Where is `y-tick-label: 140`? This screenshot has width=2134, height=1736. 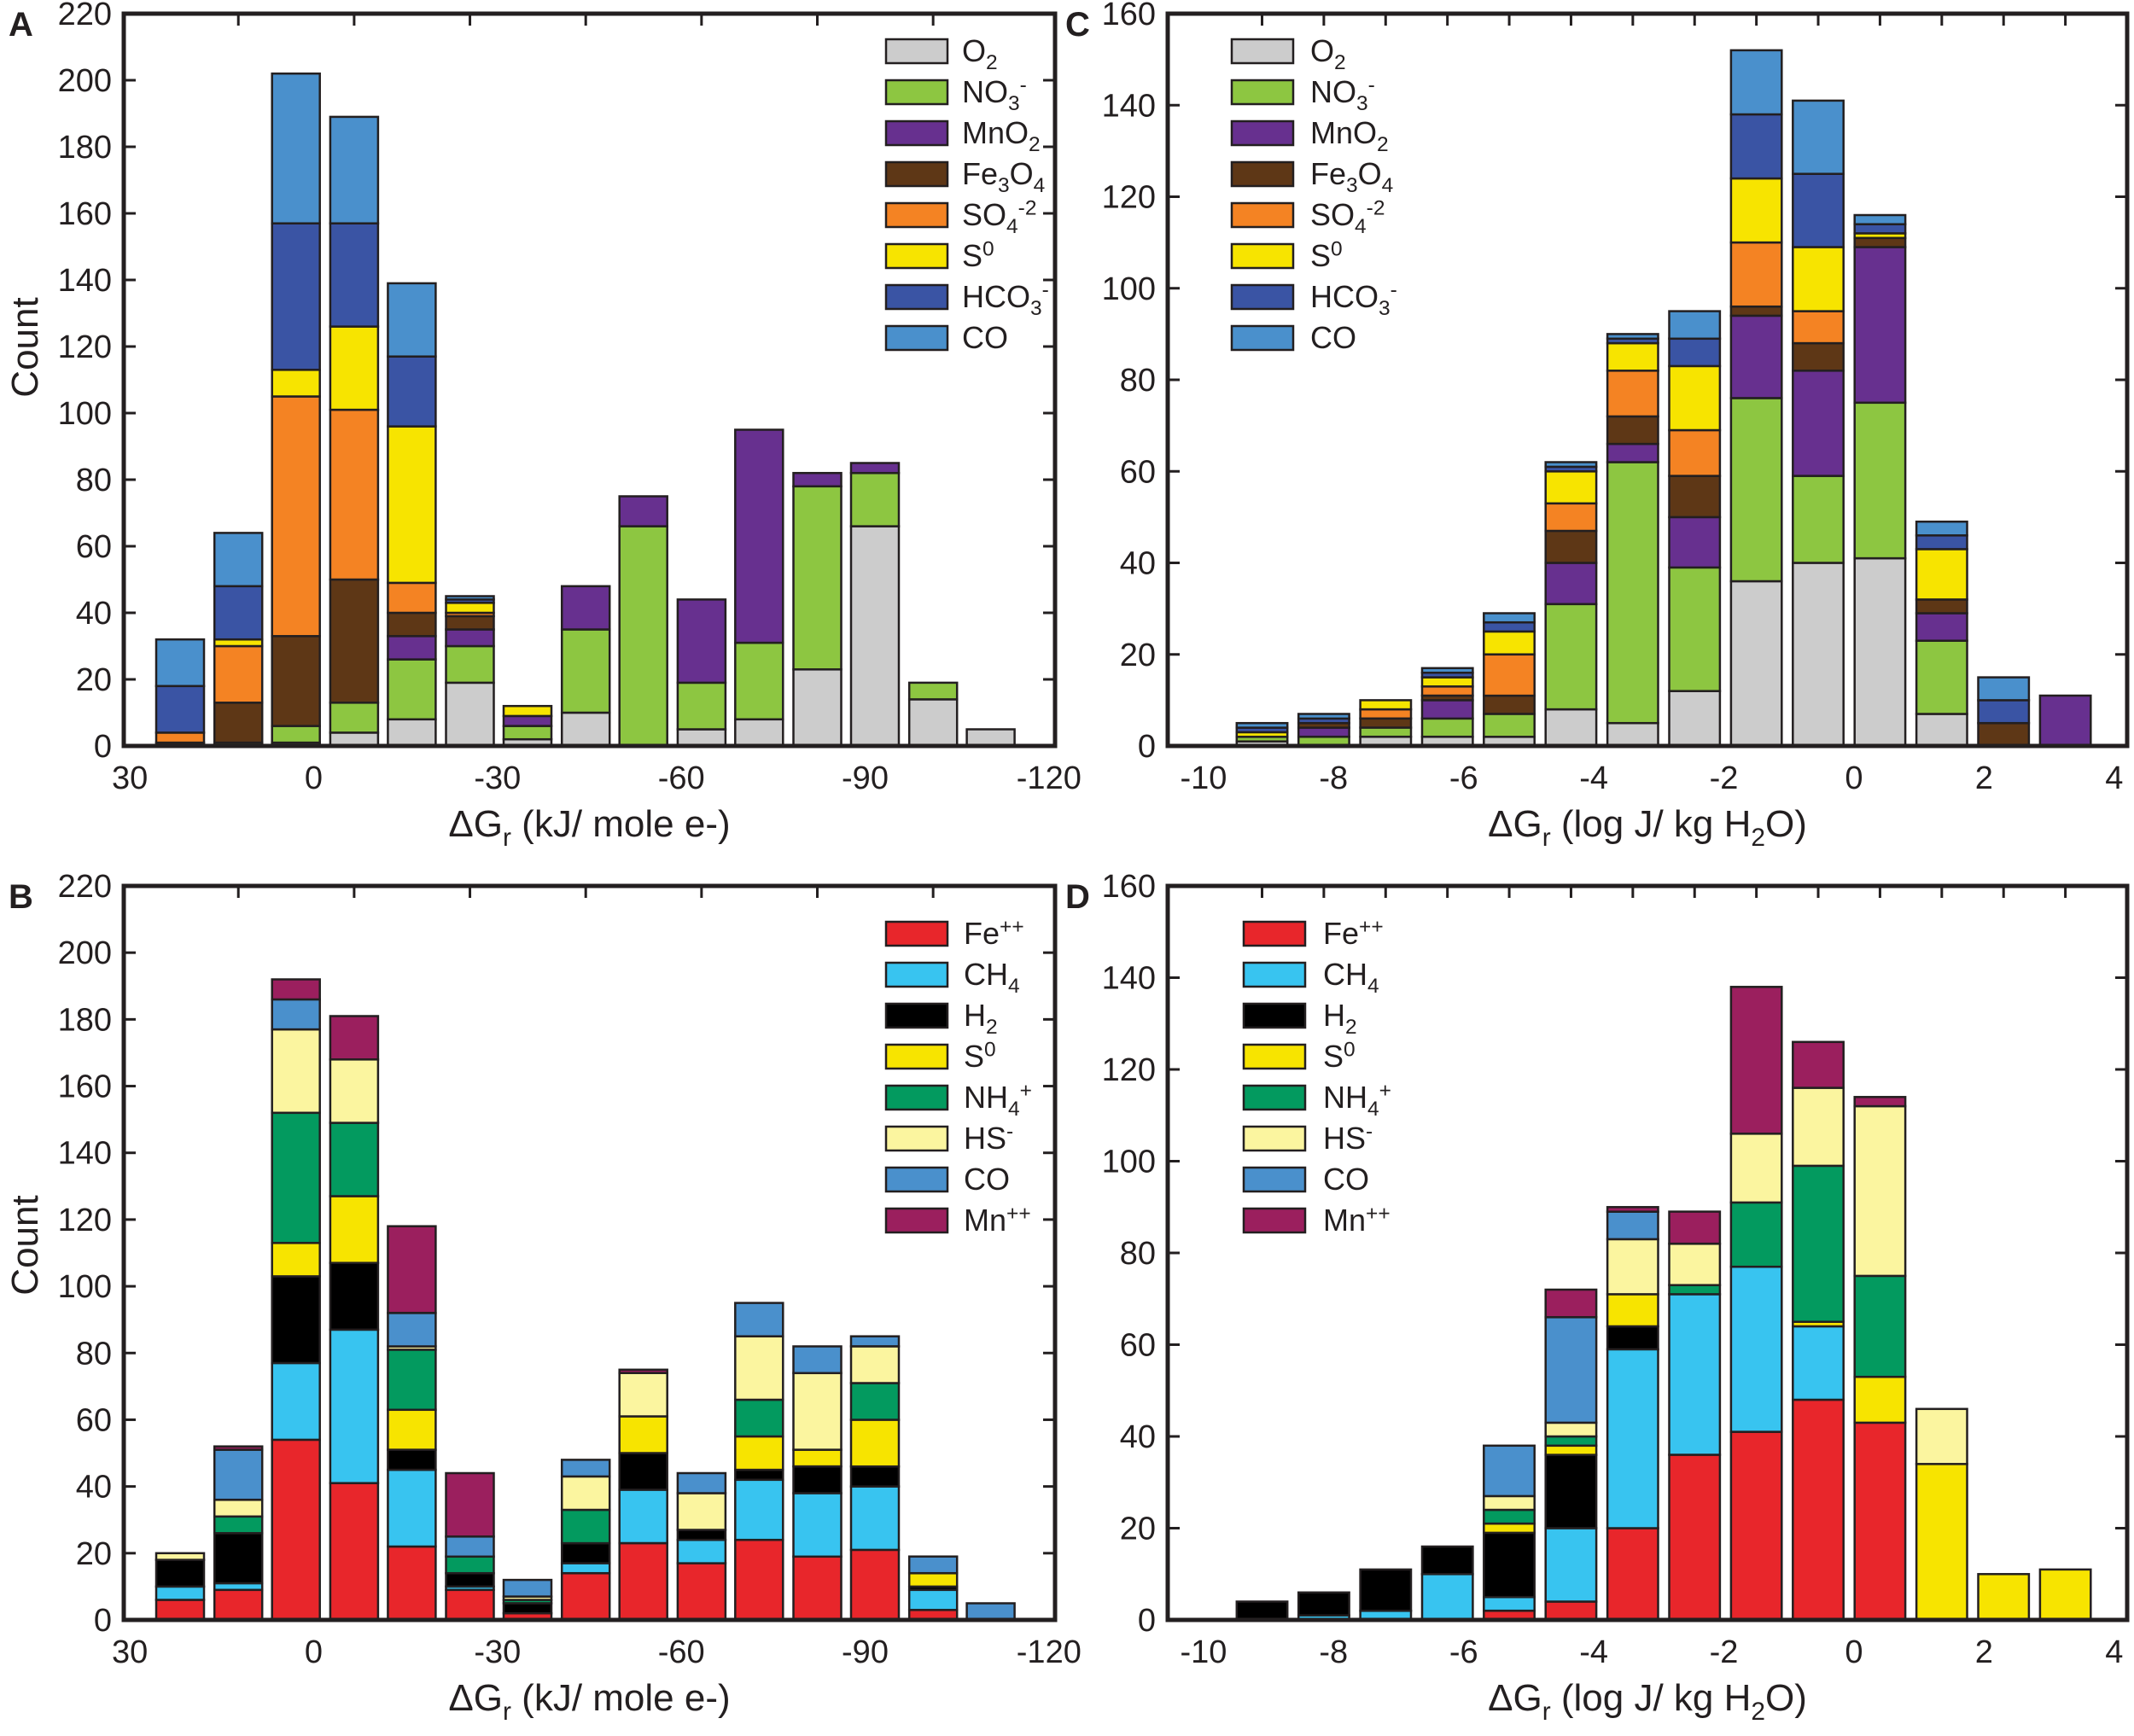
y-tick-label: 140 is located at coordinates (1129, 106).